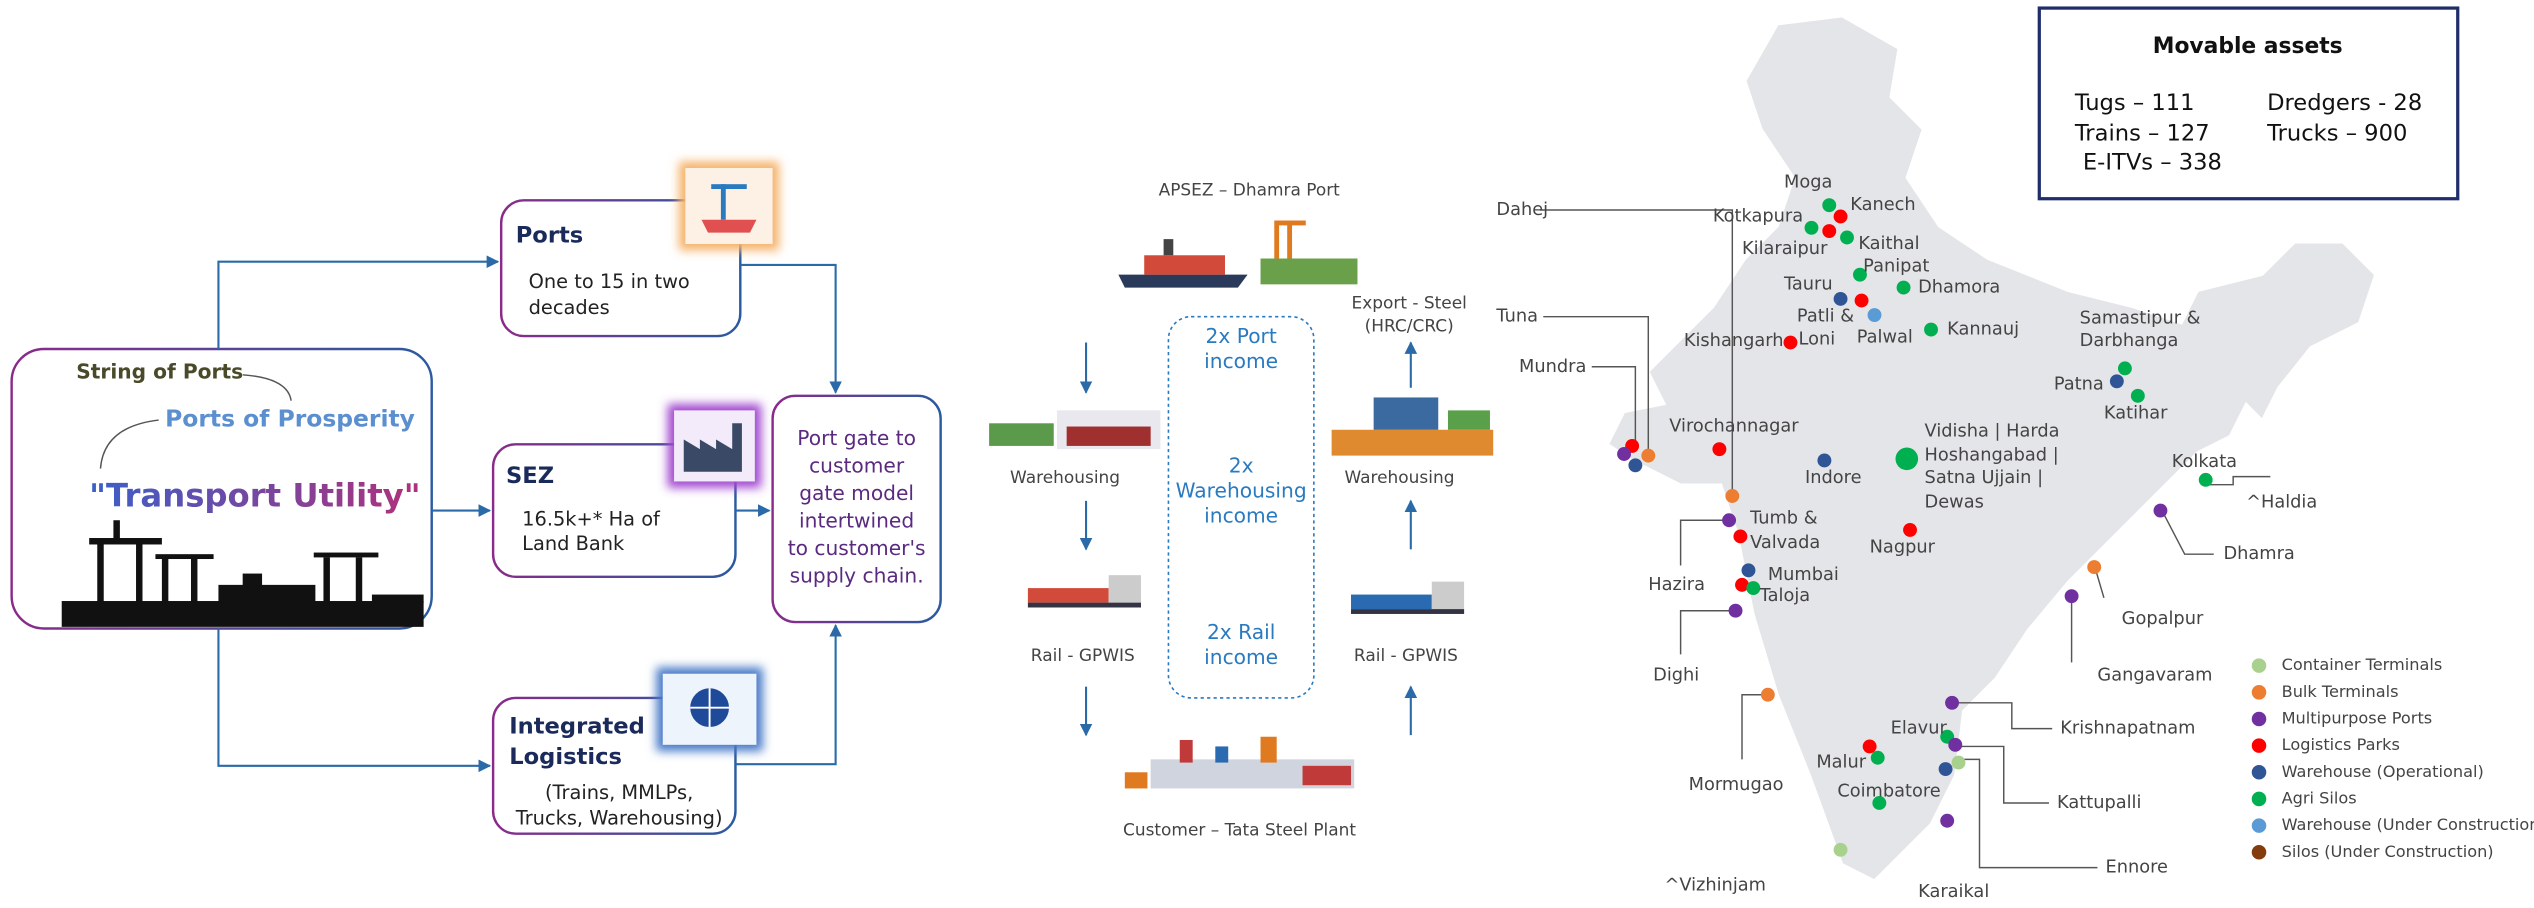 The width and height of the screenshot is (2534, 908). Describe the element at coordinates (1676, 585) in the screenshot. I see `place-label: Hazira` at that location.